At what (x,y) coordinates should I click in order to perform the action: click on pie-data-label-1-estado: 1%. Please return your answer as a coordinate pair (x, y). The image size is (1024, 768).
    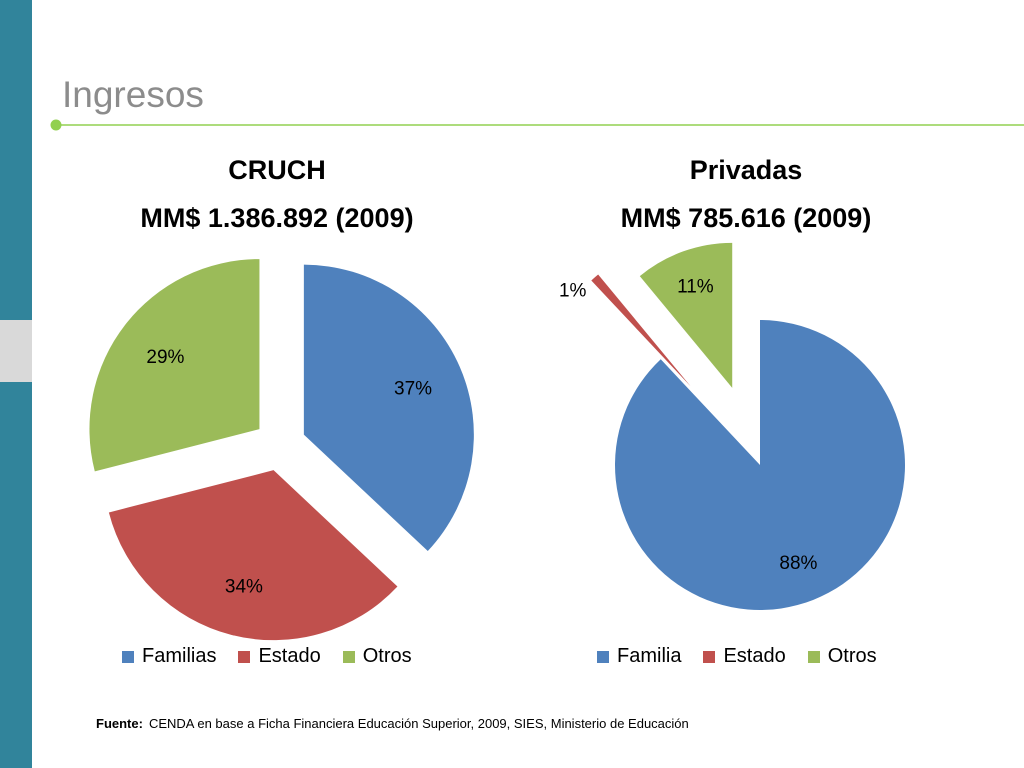
    Looking at the image, I should click on (573, 290).